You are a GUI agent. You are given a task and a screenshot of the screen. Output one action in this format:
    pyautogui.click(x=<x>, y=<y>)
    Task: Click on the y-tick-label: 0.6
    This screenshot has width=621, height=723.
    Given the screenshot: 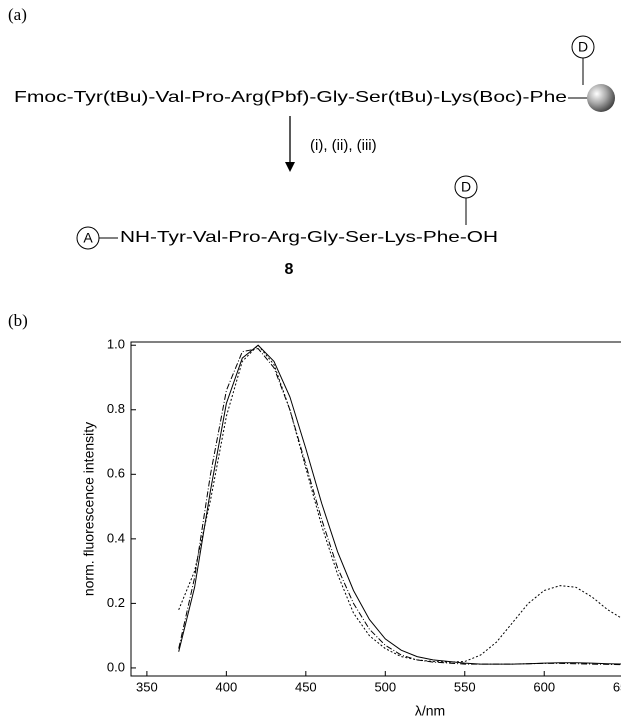 What is the action you would take?
    pyautogui.click(x=116, y=473)
    